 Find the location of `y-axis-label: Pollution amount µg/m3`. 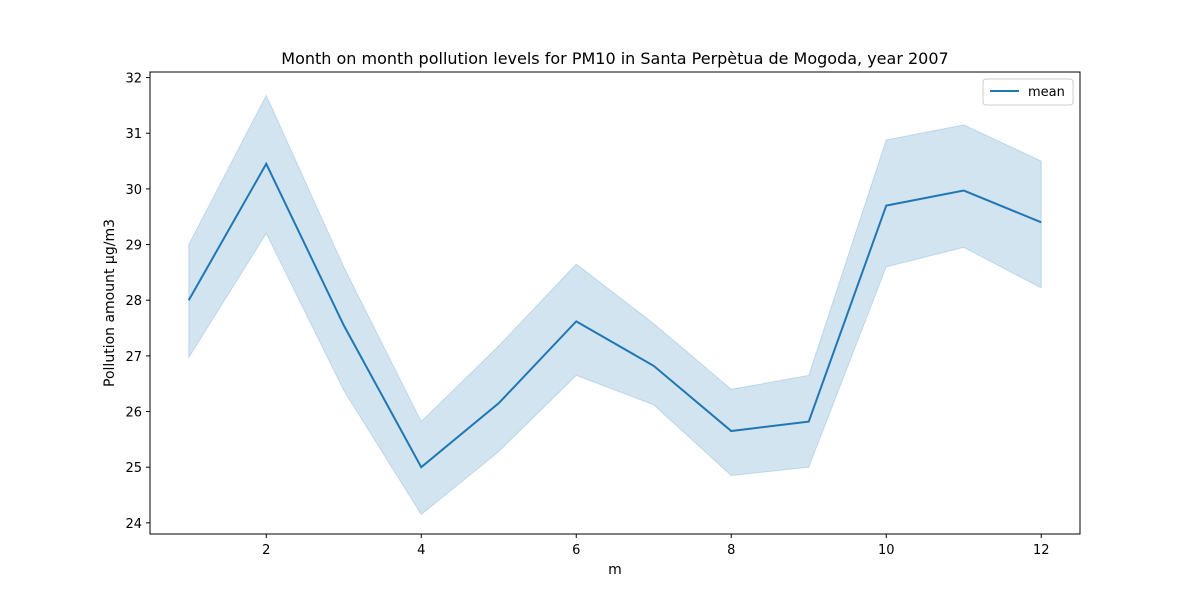

y-axis-label: Pollution amount µg/m3 is located at coordinates (110, 303).